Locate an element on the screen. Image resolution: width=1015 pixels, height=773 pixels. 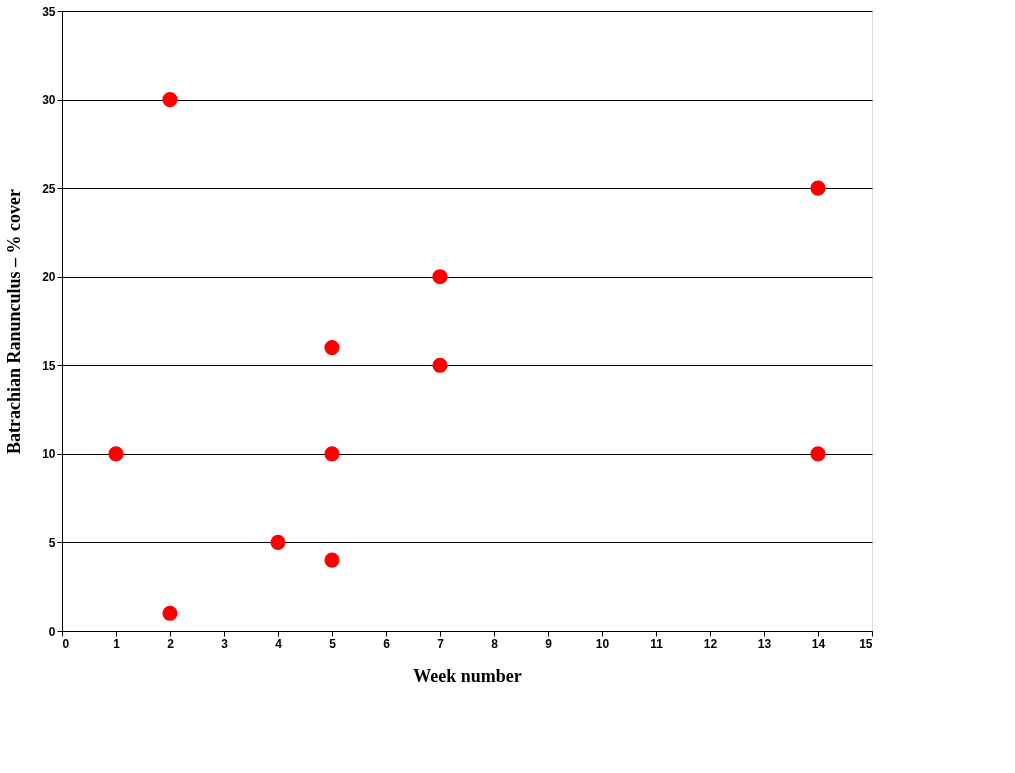
x-tick-label: 5 is located at coordinates (333, 643).